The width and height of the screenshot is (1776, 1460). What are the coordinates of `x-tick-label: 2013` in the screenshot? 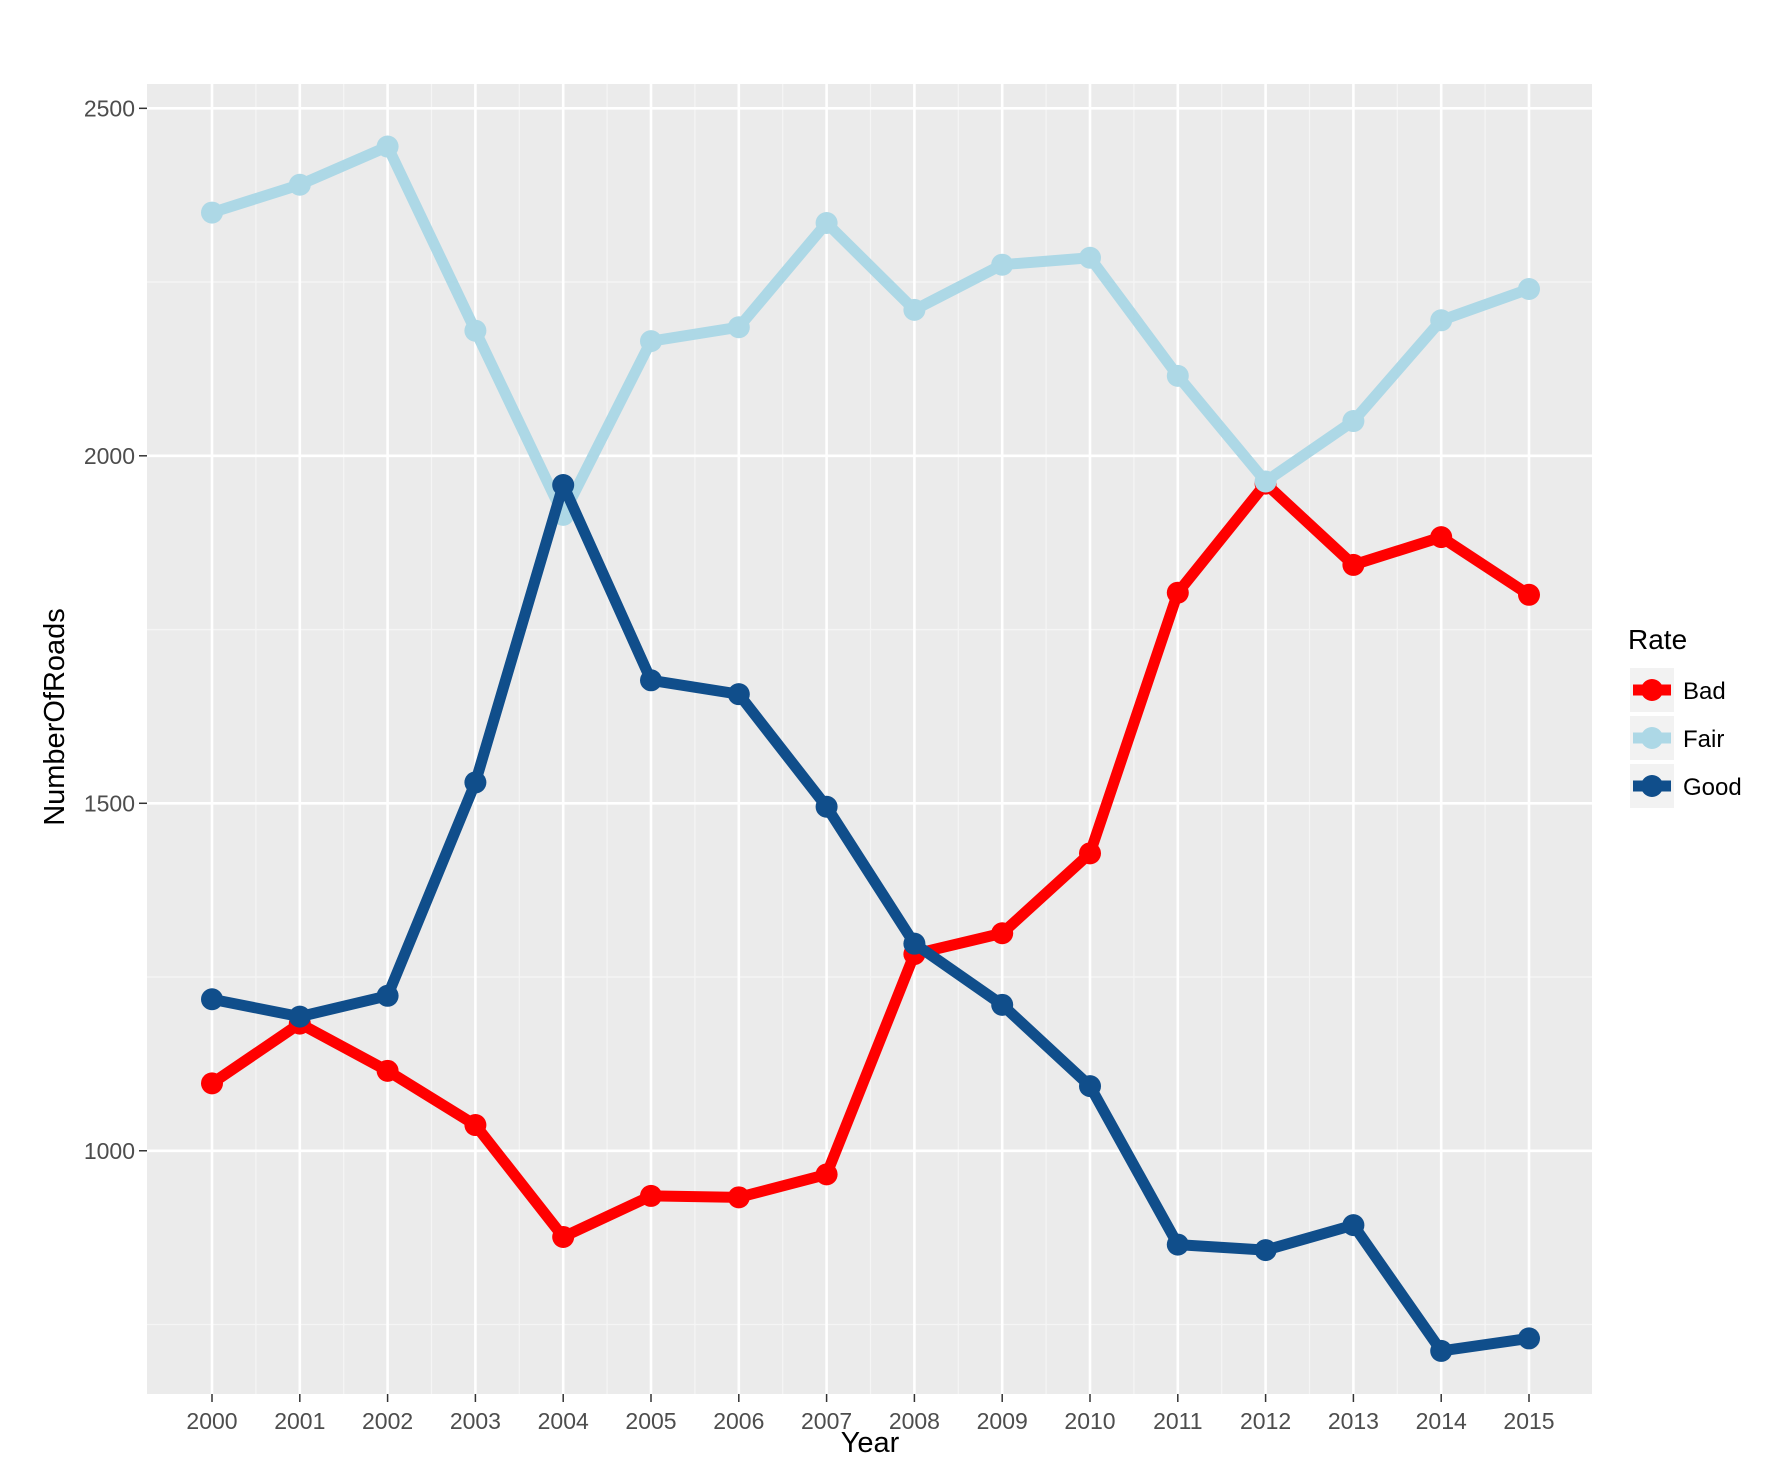 It's located at (1353, 1421).